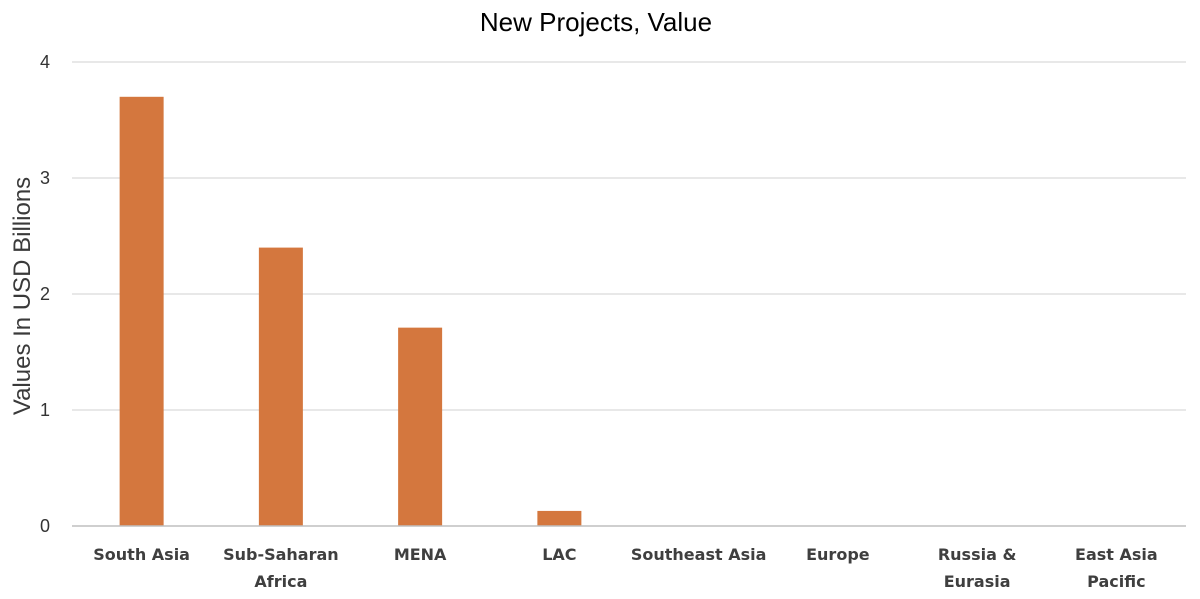  What do you see at coordinates (420, 554) in the screenshot?
I see `x-category-label: MENA` at bounding box center [420, 554].